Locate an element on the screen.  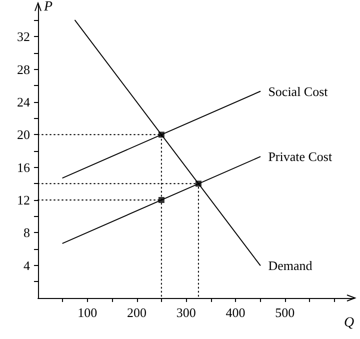
y-axis-title: P is located at coordinates (48, 7).